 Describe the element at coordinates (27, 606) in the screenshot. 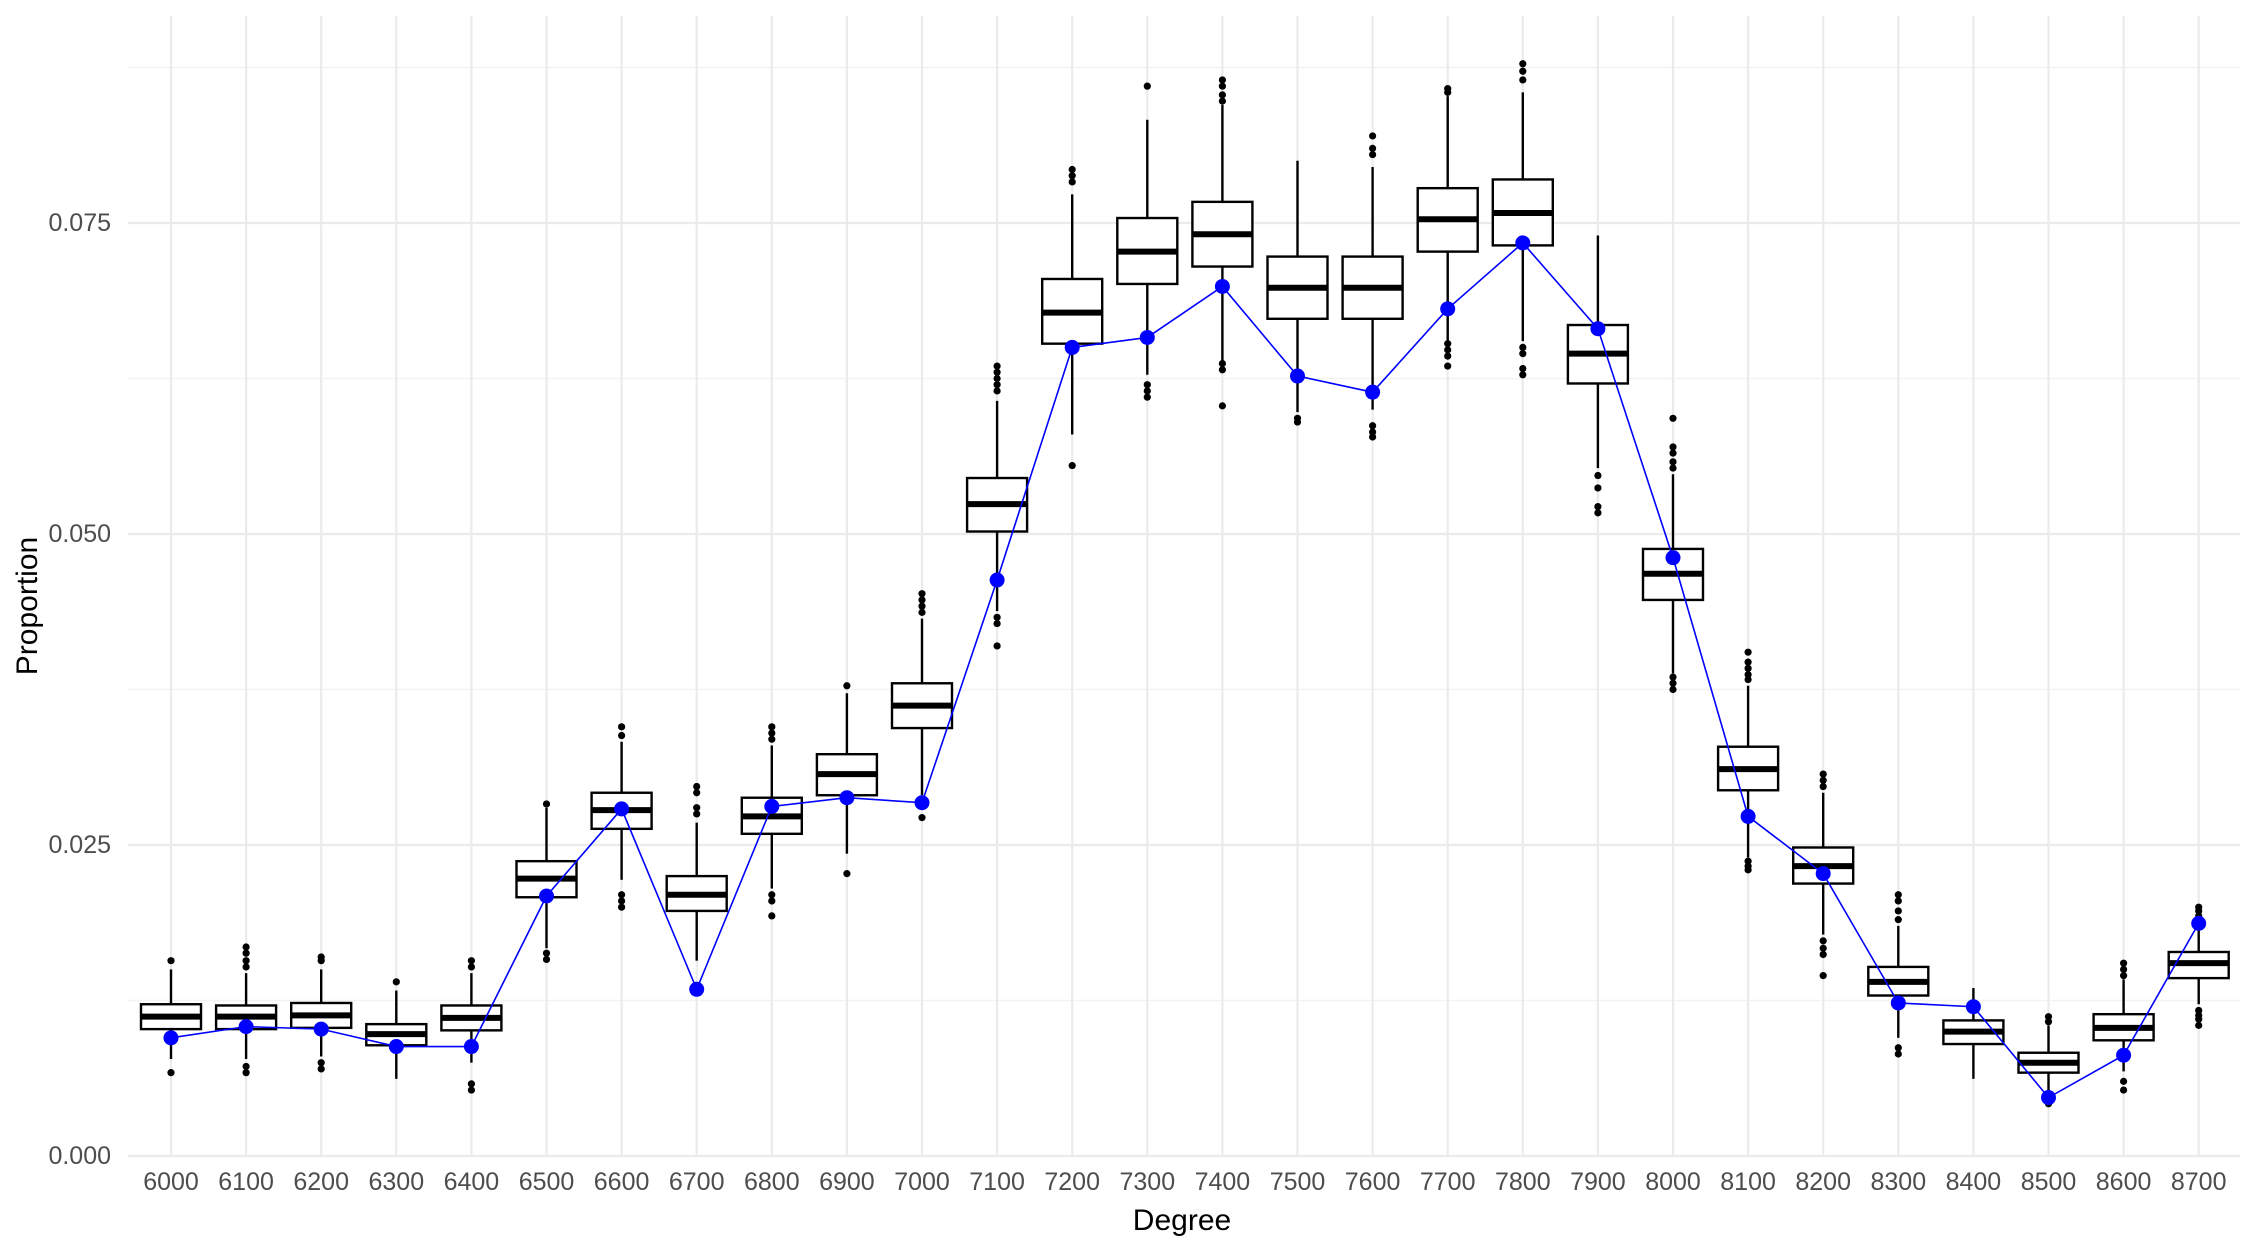

I see `y-axis-title: Proportion` at that location.